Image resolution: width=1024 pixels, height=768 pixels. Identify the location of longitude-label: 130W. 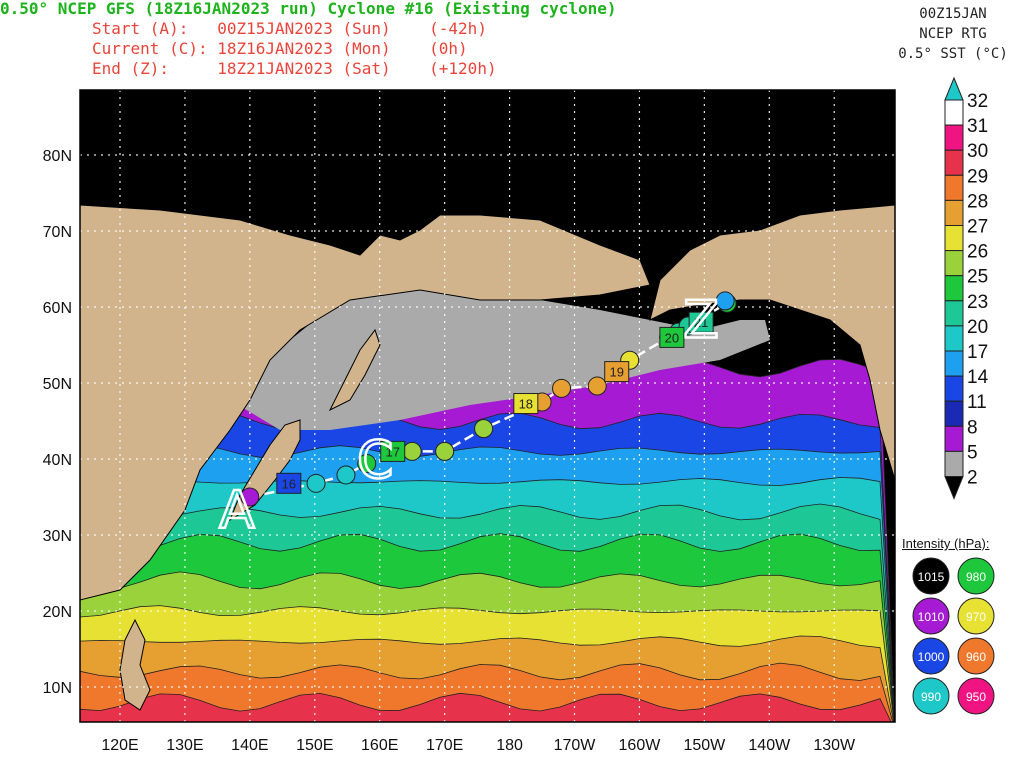
(834, 745).